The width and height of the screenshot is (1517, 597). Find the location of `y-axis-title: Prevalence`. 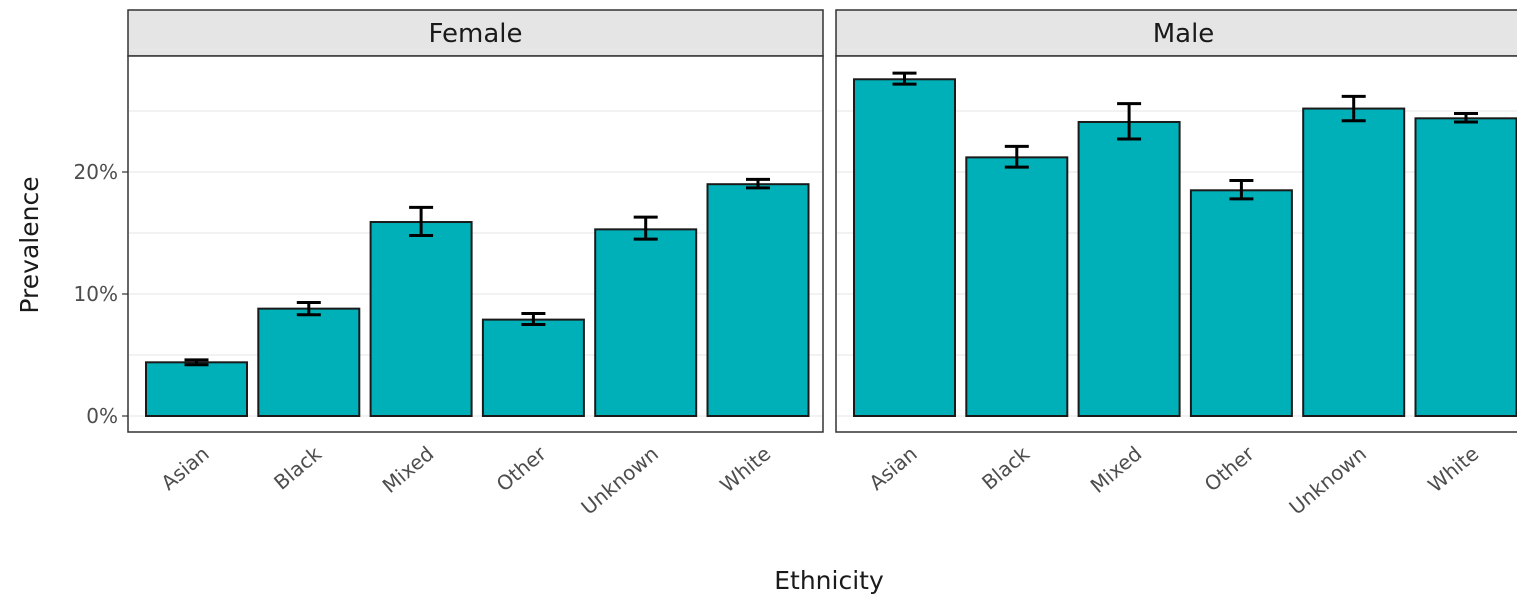

y-axis-title: Prevalence is located at coordinates (29, 244).